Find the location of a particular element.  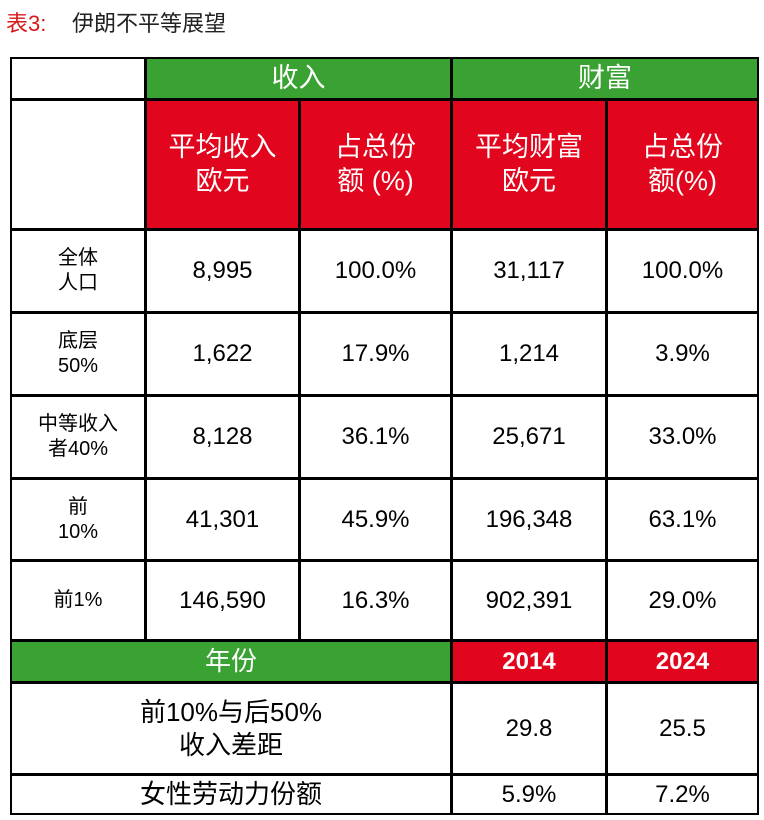

data-cell: 29.0% is located at coordinates (682, 600).